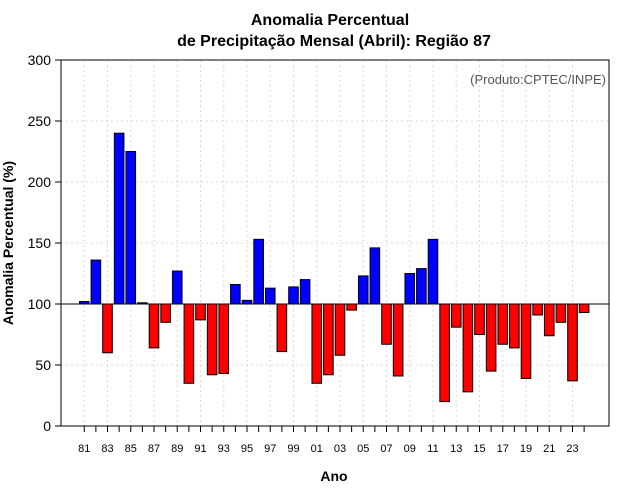  What do you see at coordinates (386, 449) in the screenshot?
I see `x-tick-label: 07` at bounding box center [386, 449].